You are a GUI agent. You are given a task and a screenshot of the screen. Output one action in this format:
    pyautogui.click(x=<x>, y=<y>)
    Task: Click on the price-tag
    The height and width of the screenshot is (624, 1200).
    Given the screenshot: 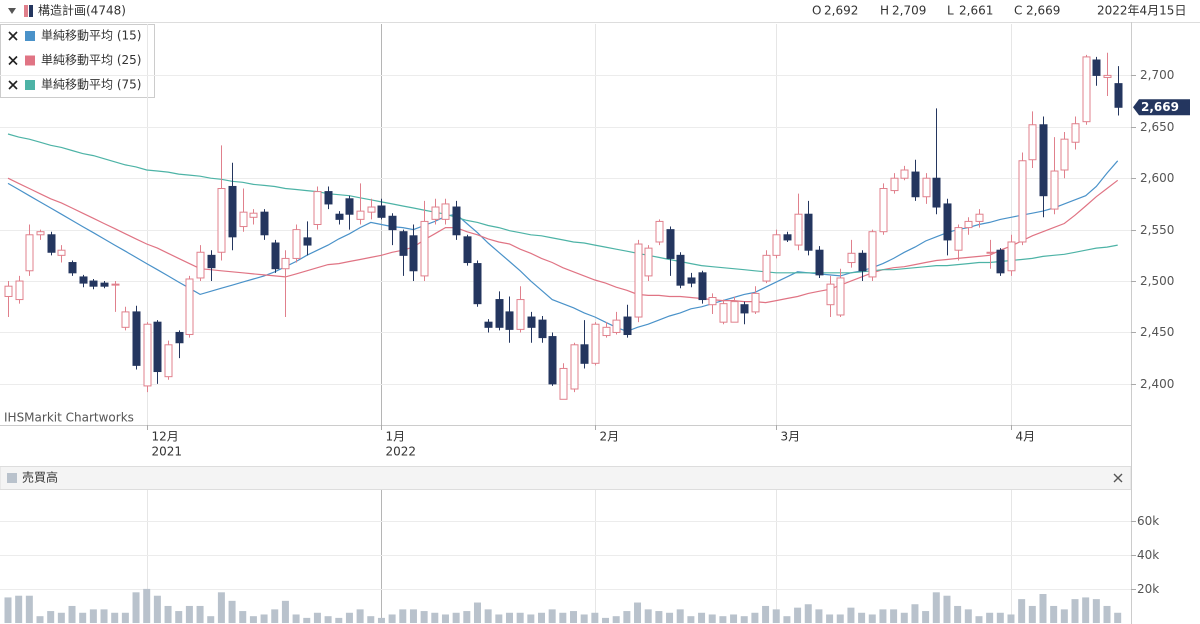 What is the action you would take?
    pyautogui.click(x=1161, y=107)
    